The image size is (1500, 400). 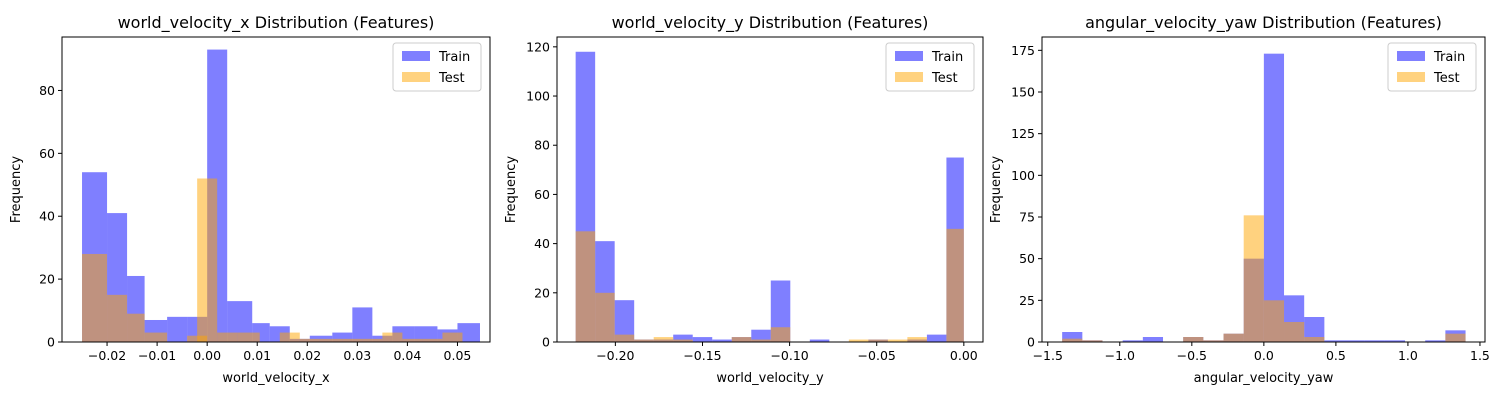 I want to click on y-tick-label: 20, so click(x=47, y=279).